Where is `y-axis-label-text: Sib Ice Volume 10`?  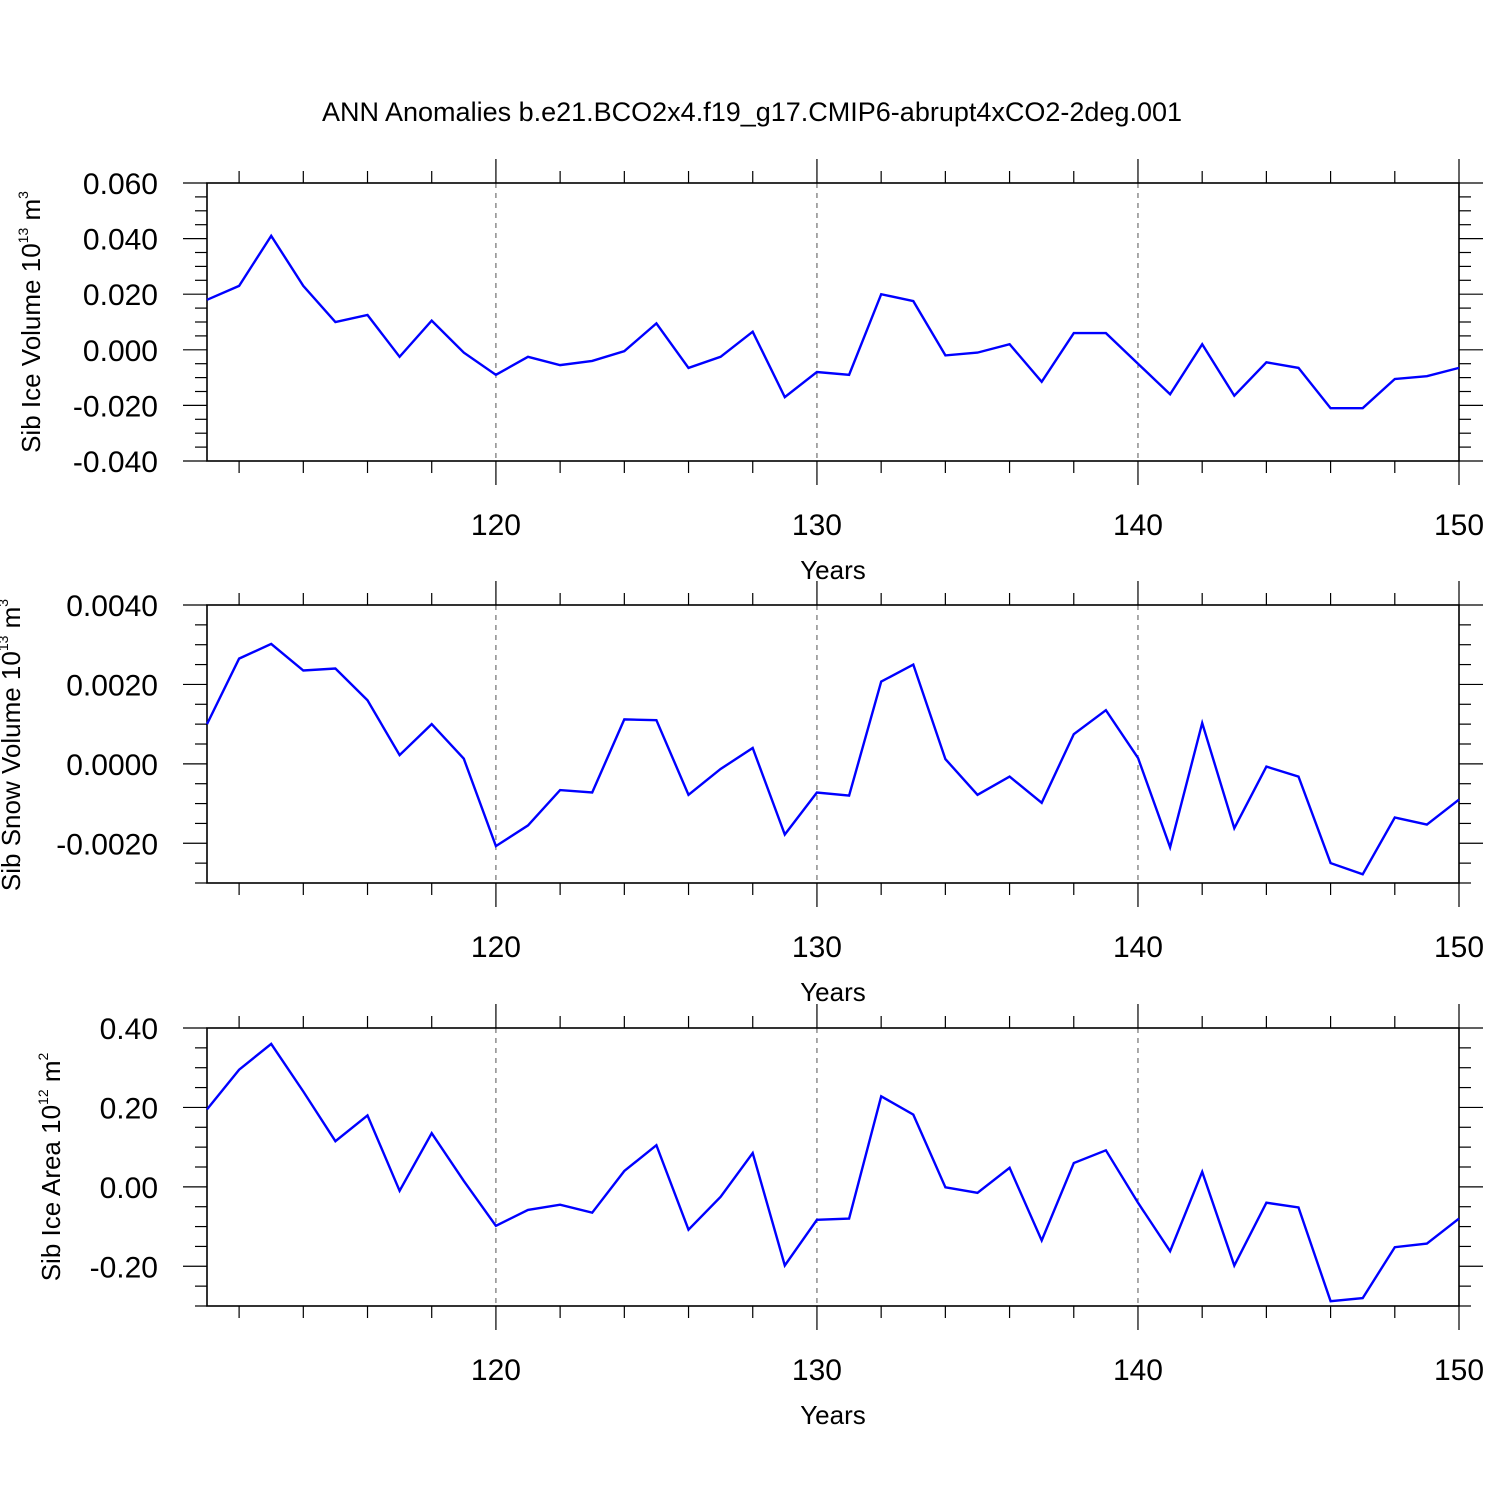
y-axis-label-text: Sib Ice Volume 10 is located at coordinates (31, 348).